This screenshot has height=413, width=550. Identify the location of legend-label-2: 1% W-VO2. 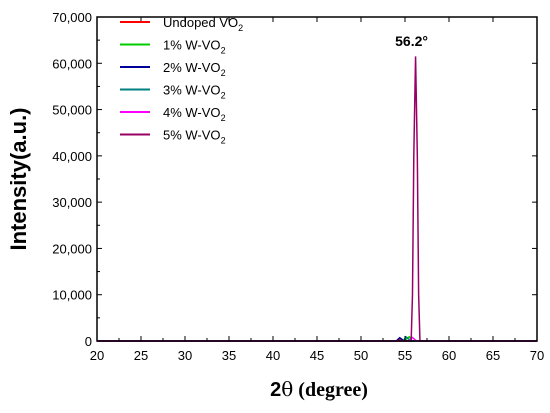
(194, 47).